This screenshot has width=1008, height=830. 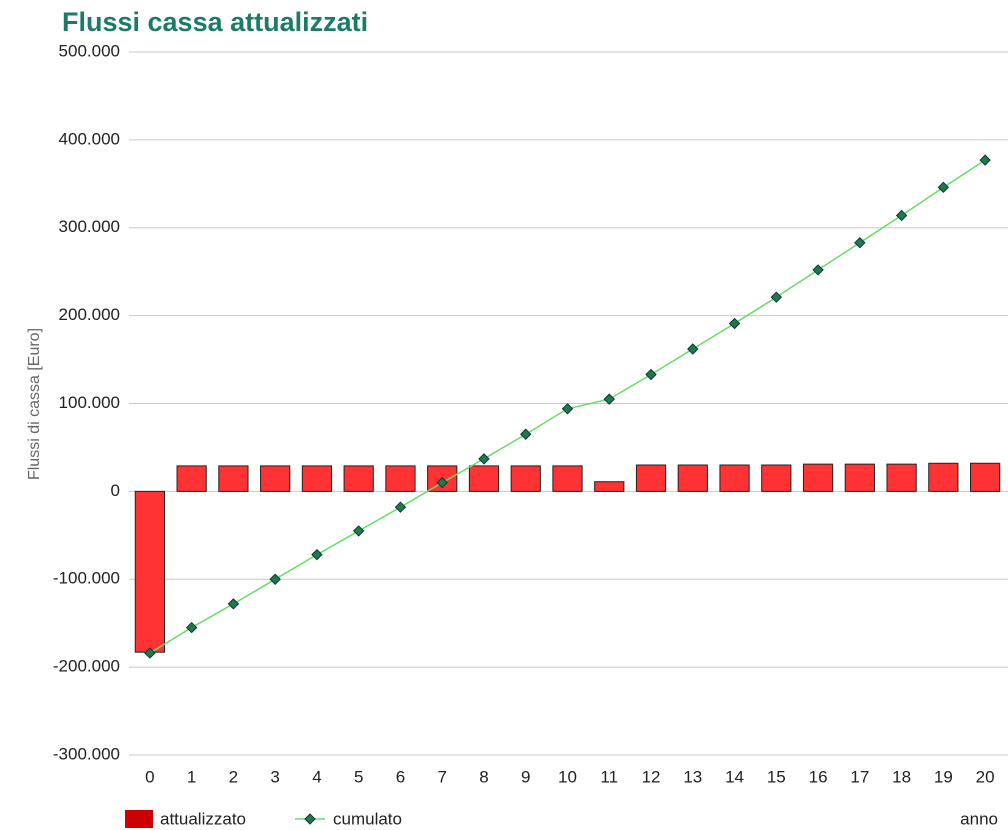 What do you see at coordinates (943, 776) in the screenshot?
I see `x-tick-label: 19` at bounding box center [943, 776].